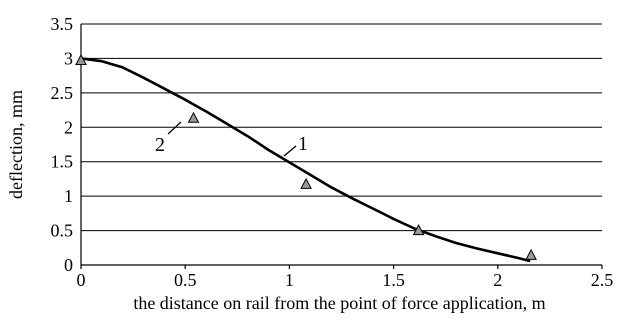 The width and height of the screenshot is (625, 324). I want to click on y-tick-label: 2, so click(68, 127).